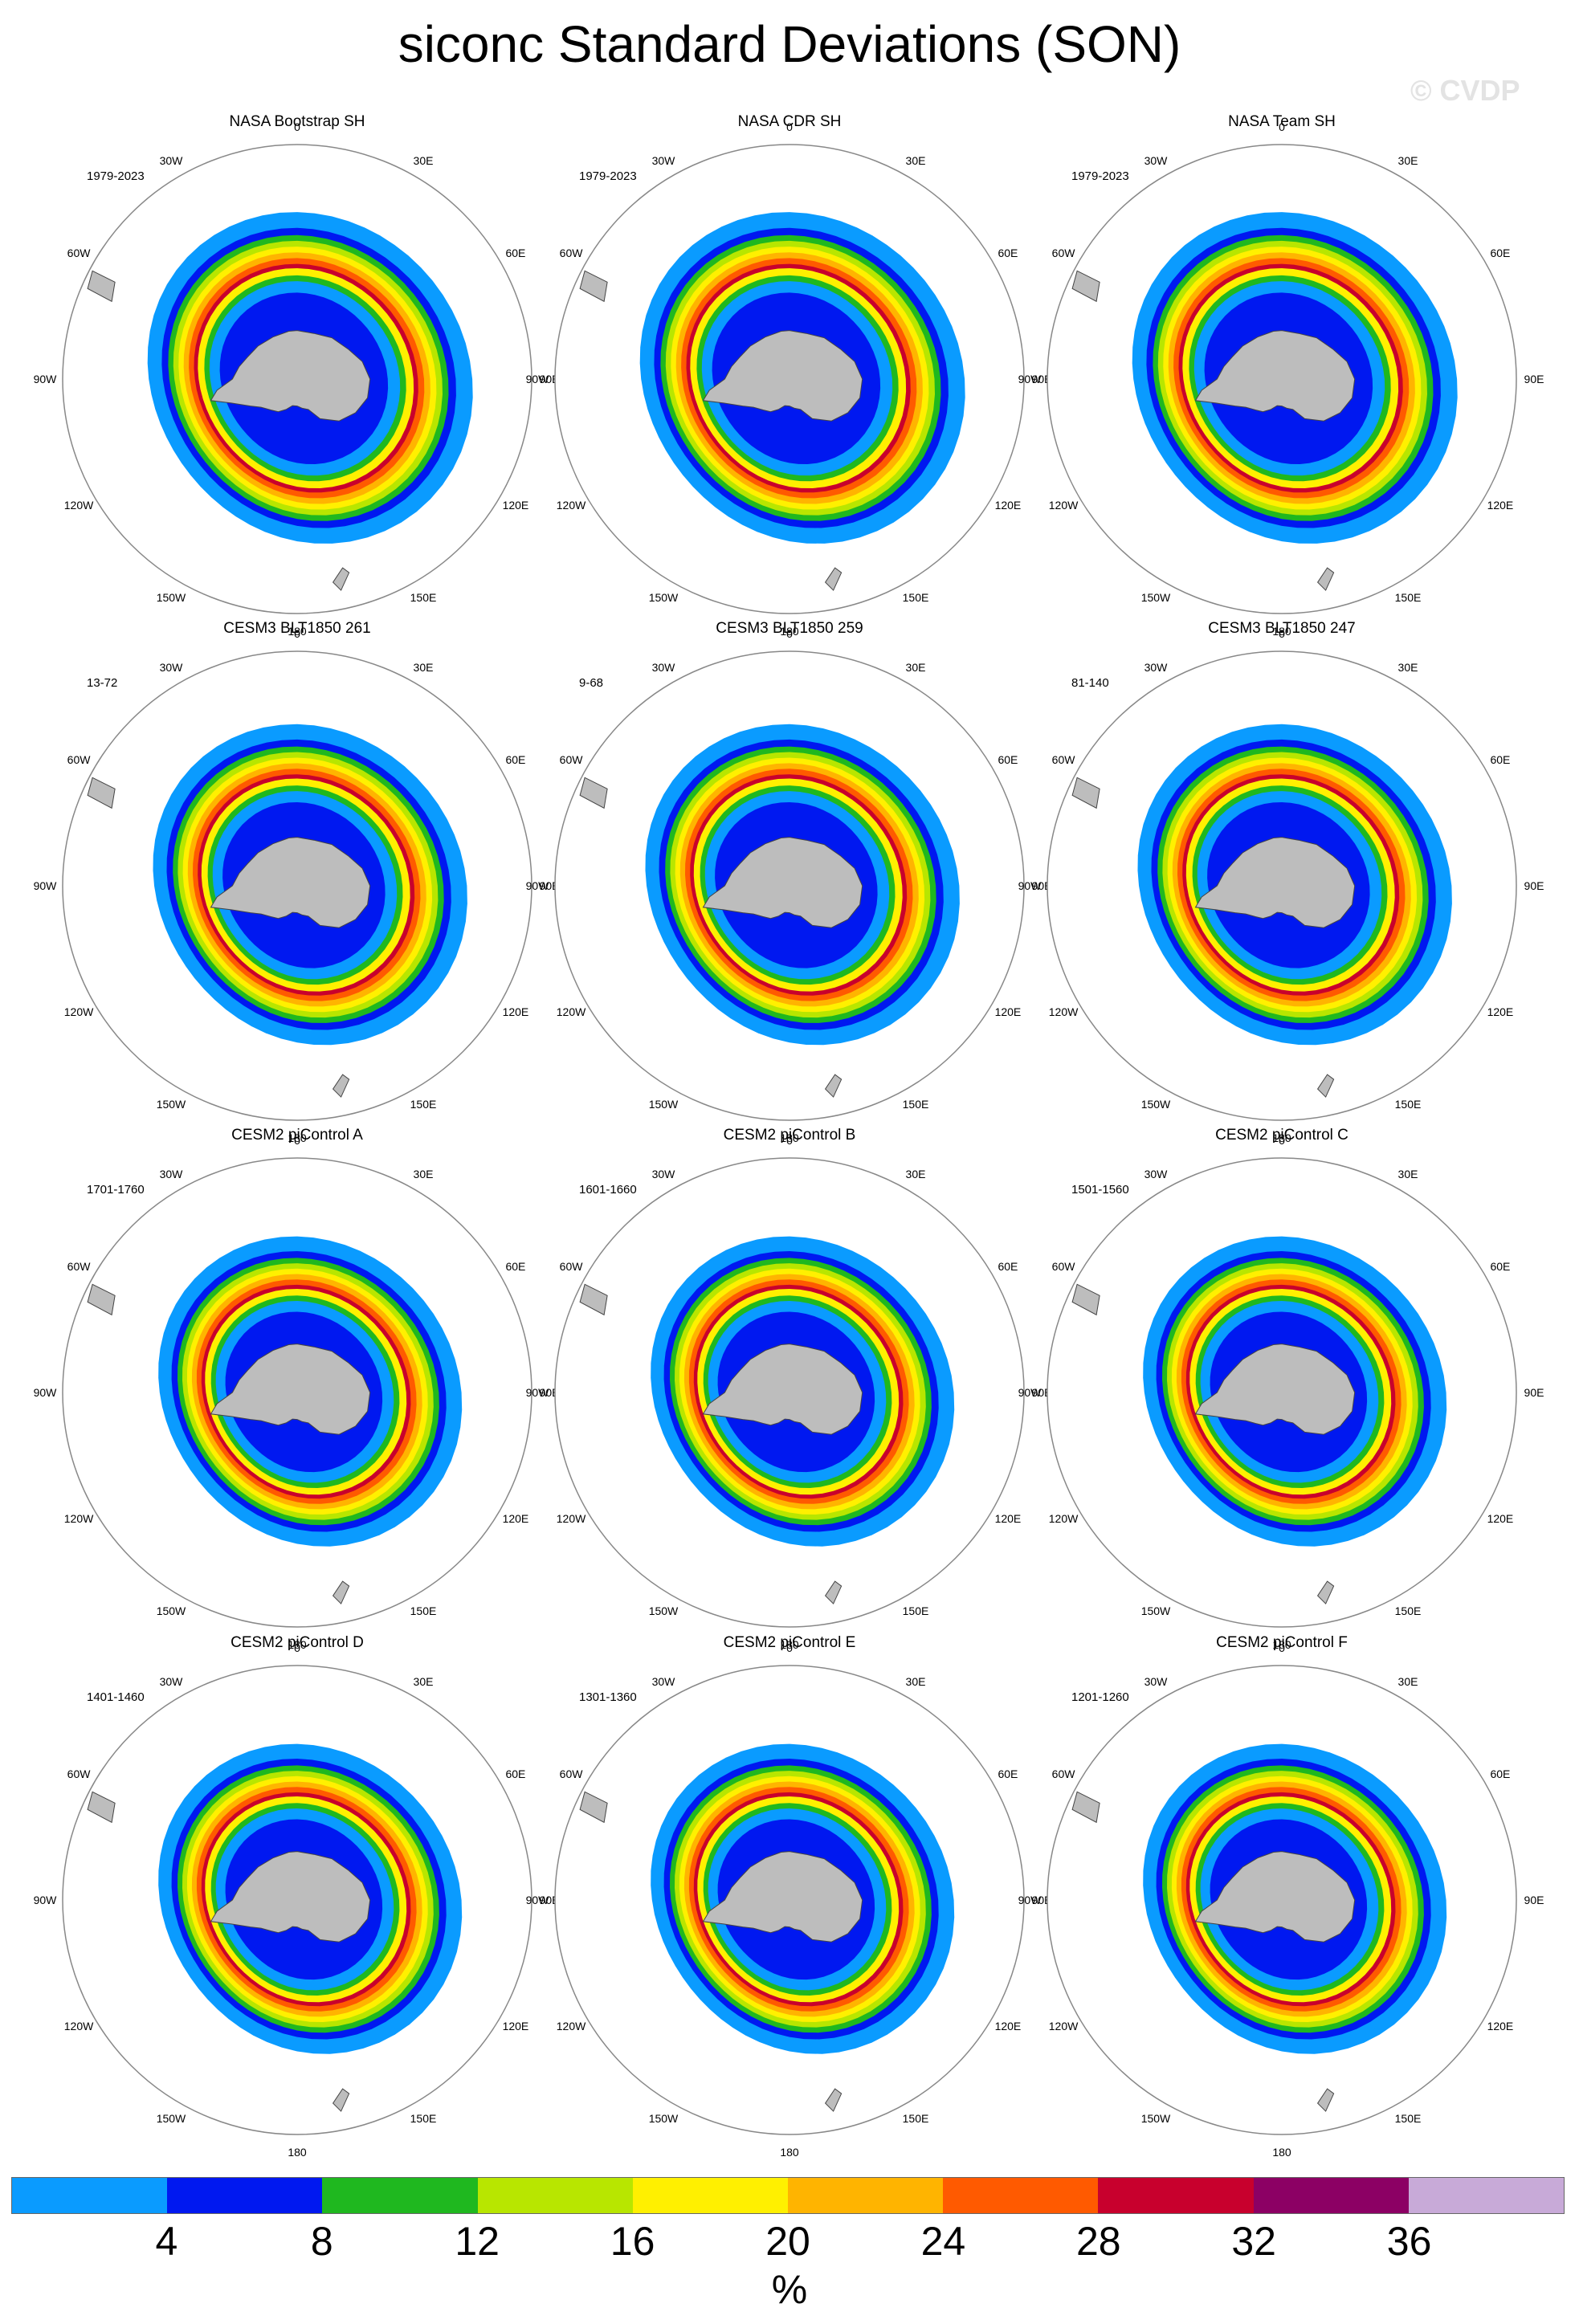 Image resolution: width=1579 pixels, height=2324 pixels. I want to click on colorbar-tick-label: 36, so click(1409, 2242).